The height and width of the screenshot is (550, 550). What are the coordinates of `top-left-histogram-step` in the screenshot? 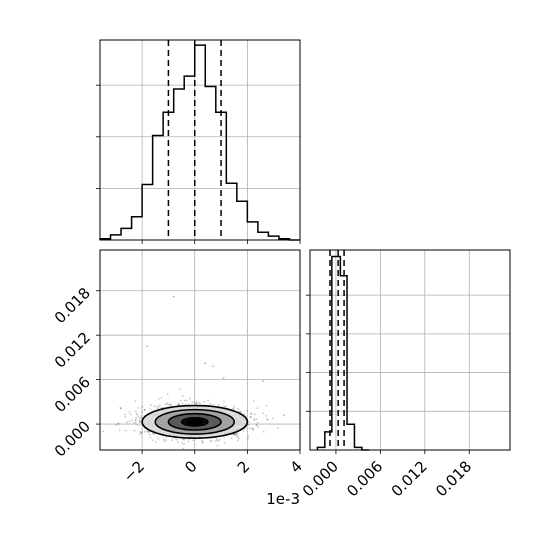 It's located at (199, 142).